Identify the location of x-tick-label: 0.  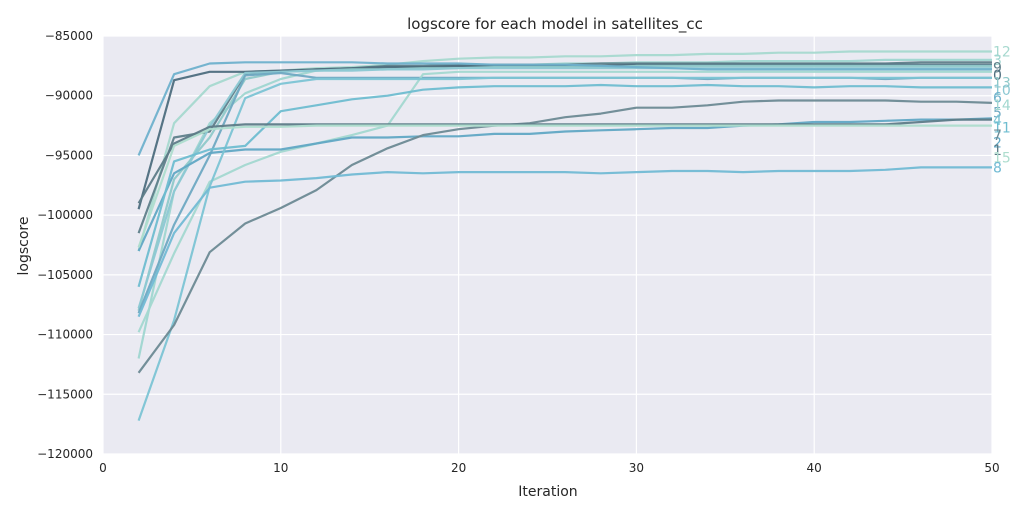
(103, 468).